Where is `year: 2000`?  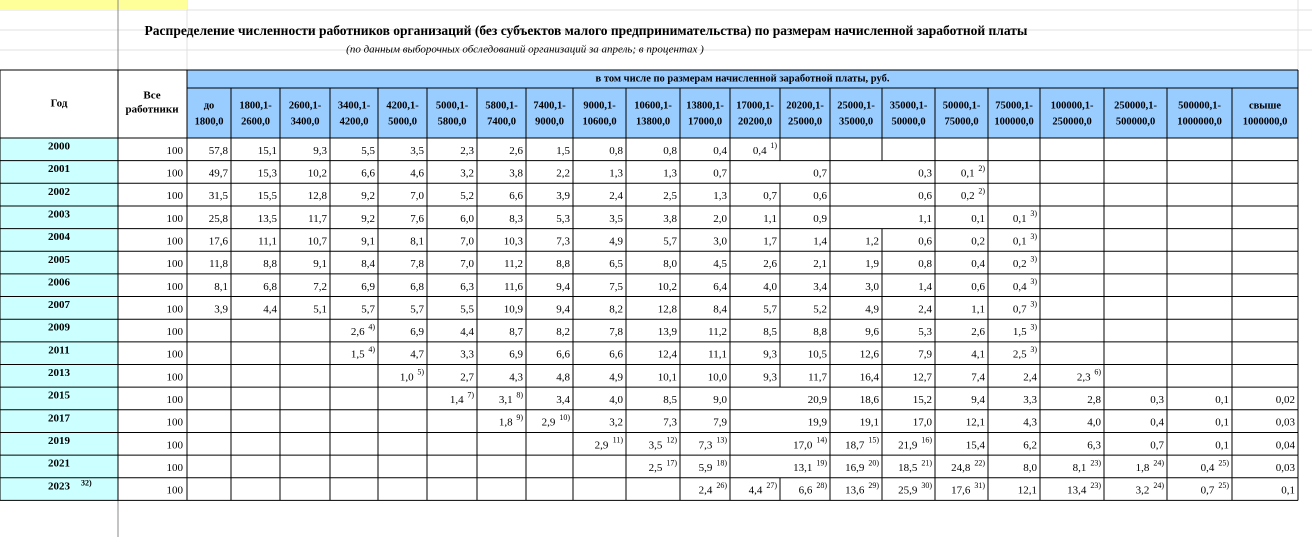 year: 2000 is located at coordinates (59, 147).